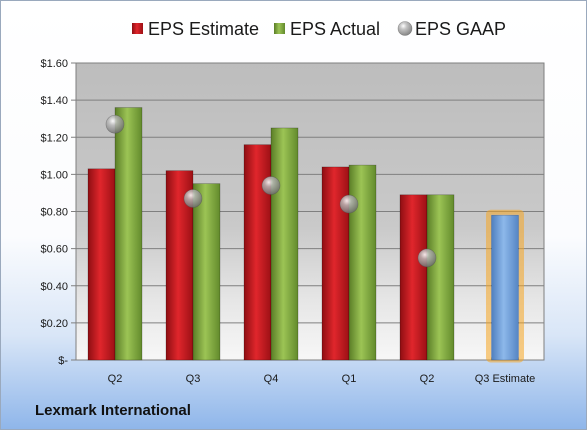  Describe the element at coordinates (54, 287) in the screenshot. I see `y-tick-label: $0.40` at that location.